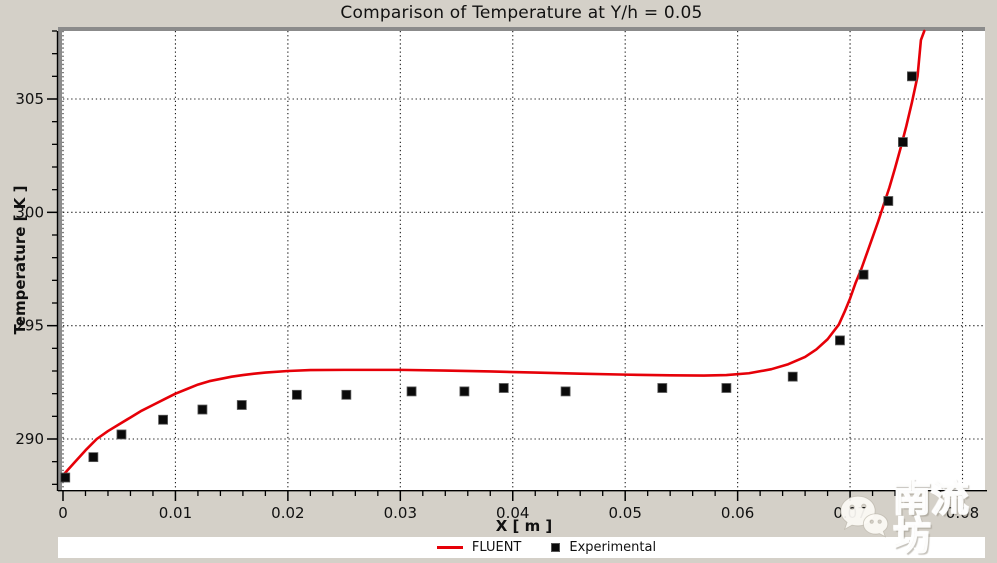 The image size is (997, 563). Describe the element at coordinates (864, 516) in the screenshot. I see `wechat-icon` at that location.